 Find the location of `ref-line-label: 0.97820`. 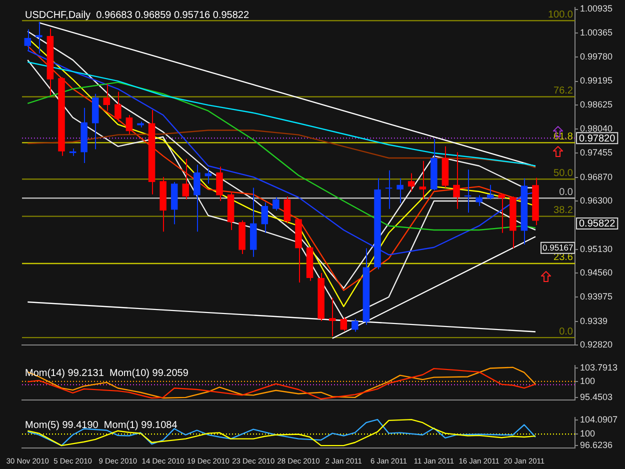

ref-line-label: 0.97820 is located at coordinates (597, 138).